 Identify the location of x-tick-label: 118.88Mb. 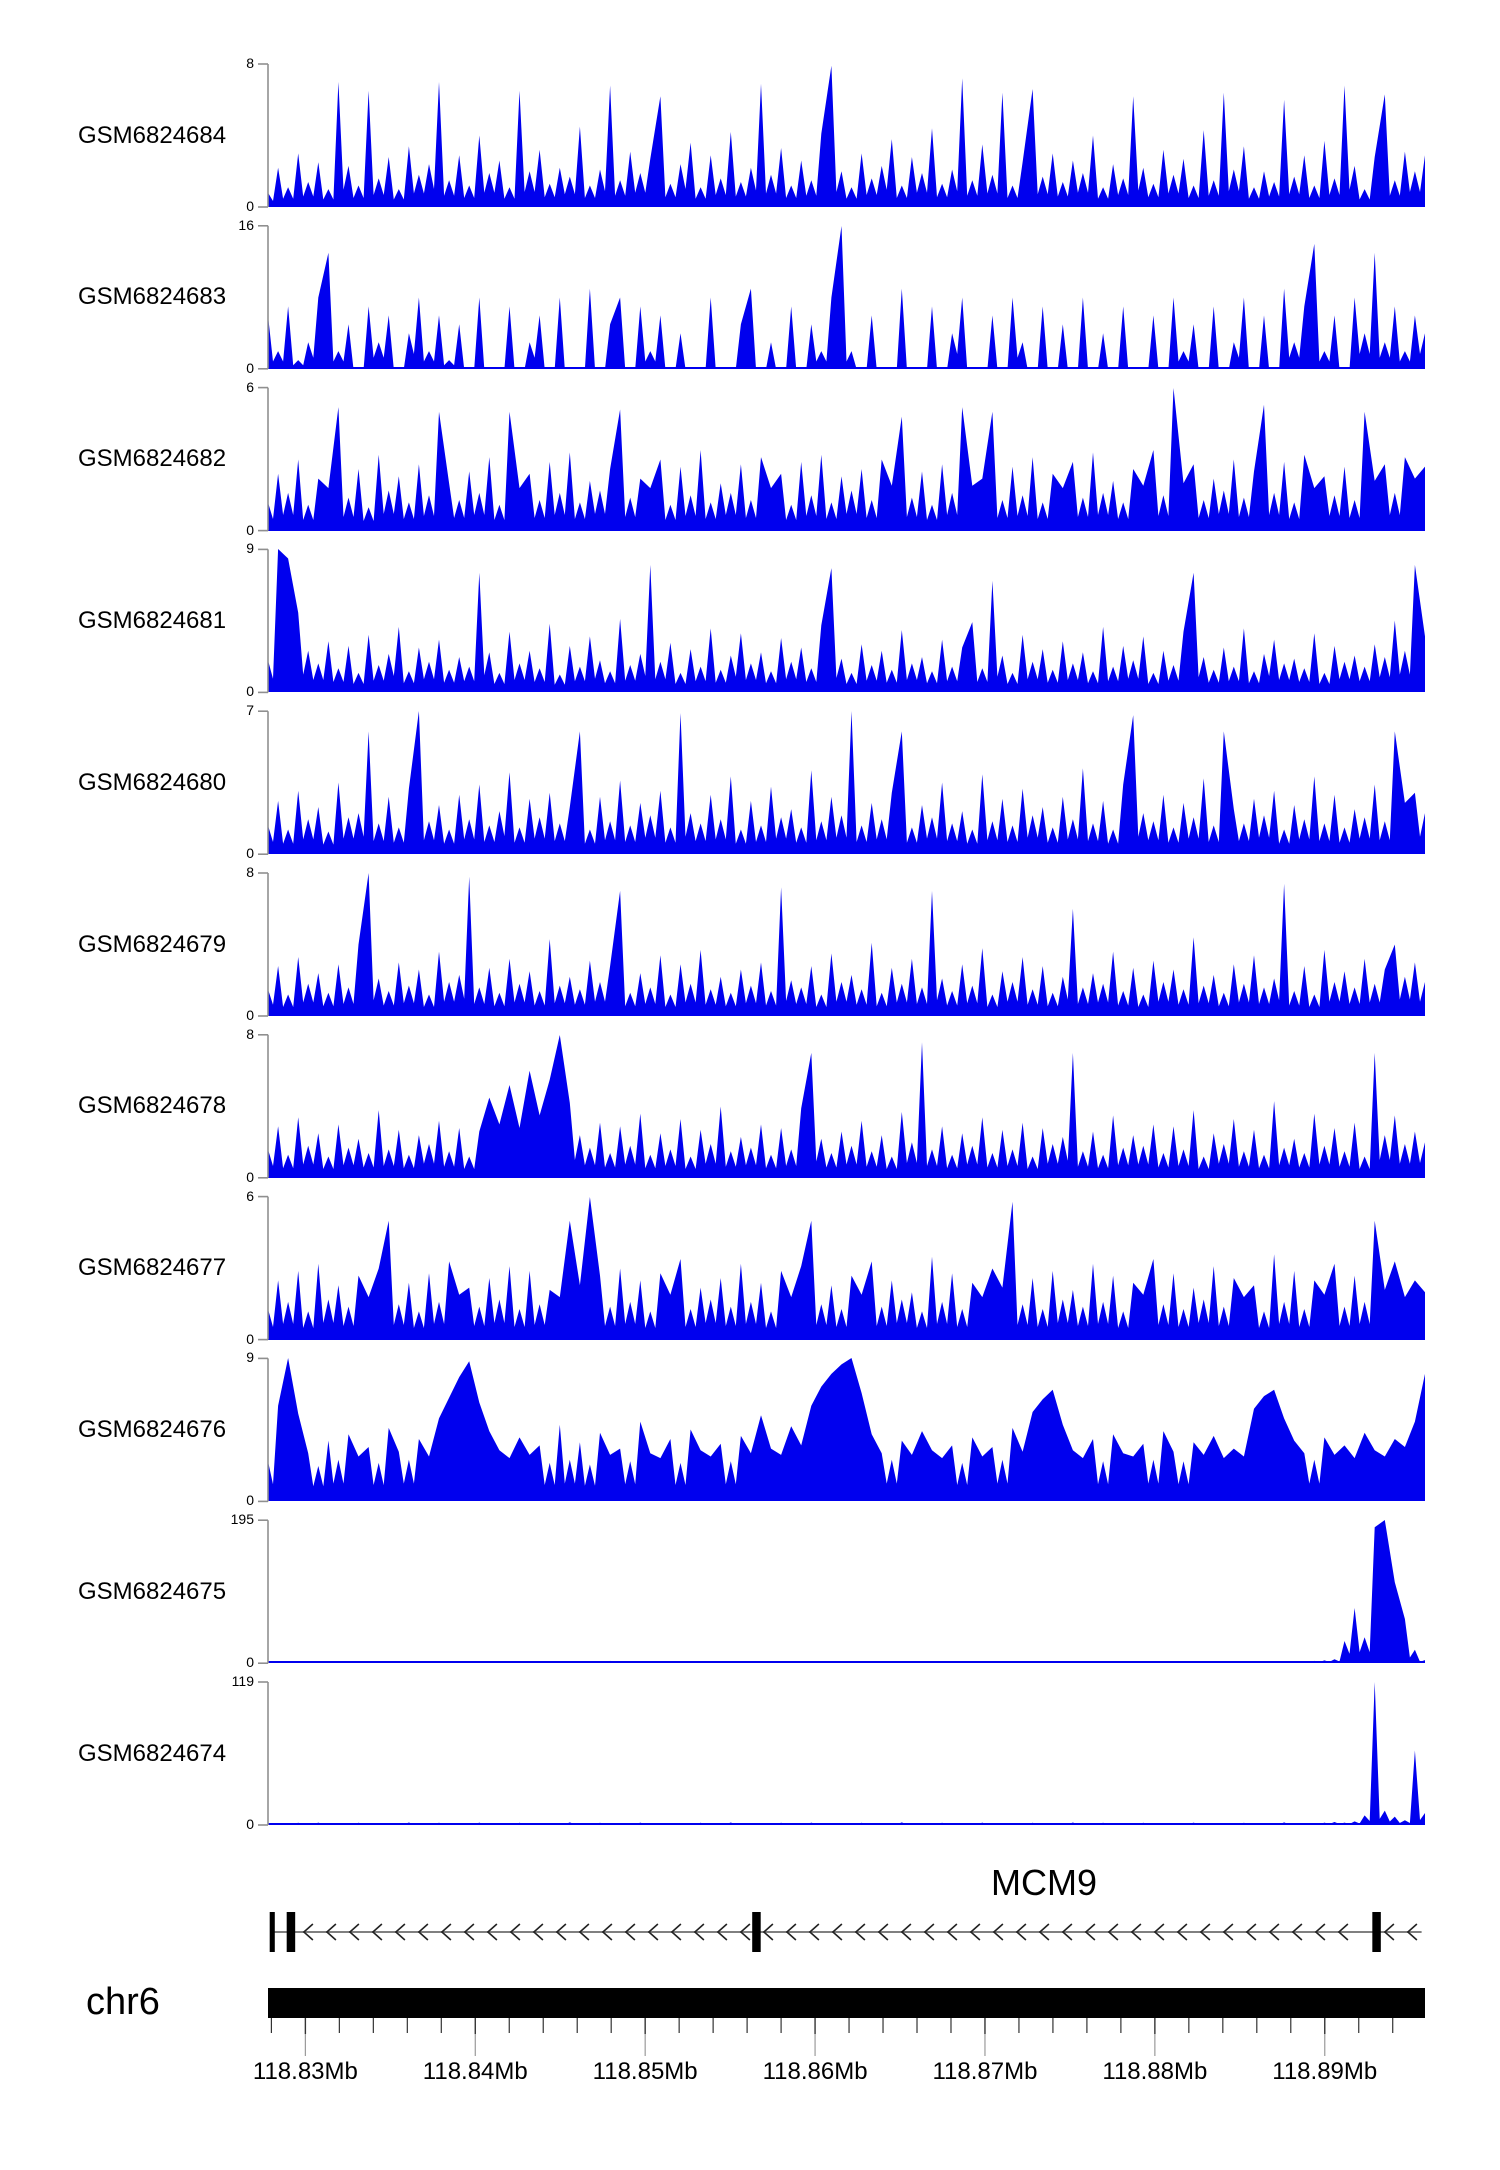
(1155, 2071).